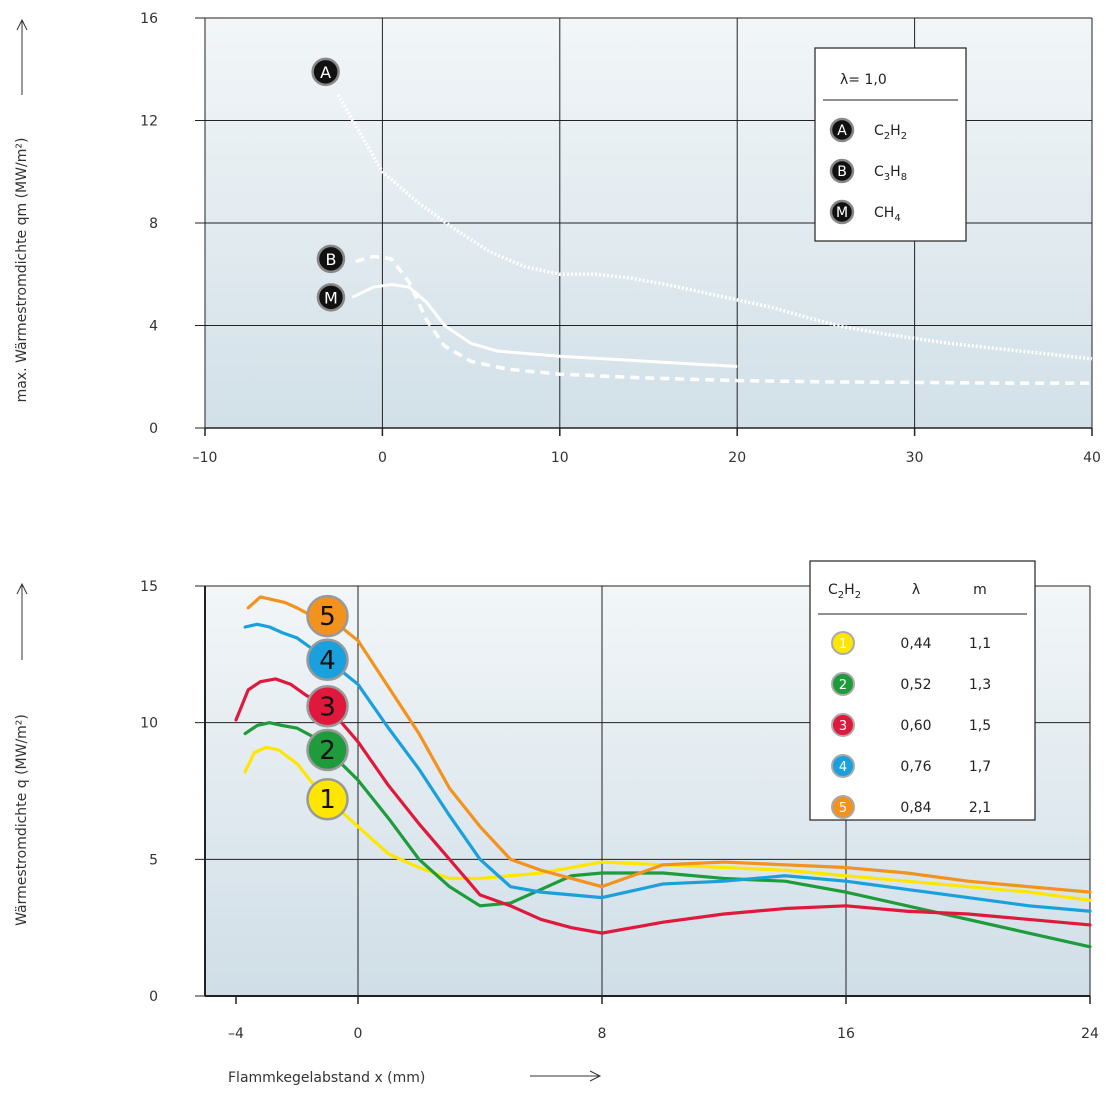 The height and width of the screenshot is (1100, 1106). Describe the element at coordinates (22, 621) in the screenshot. I see `bottom-y-axis-arrow` at that location.